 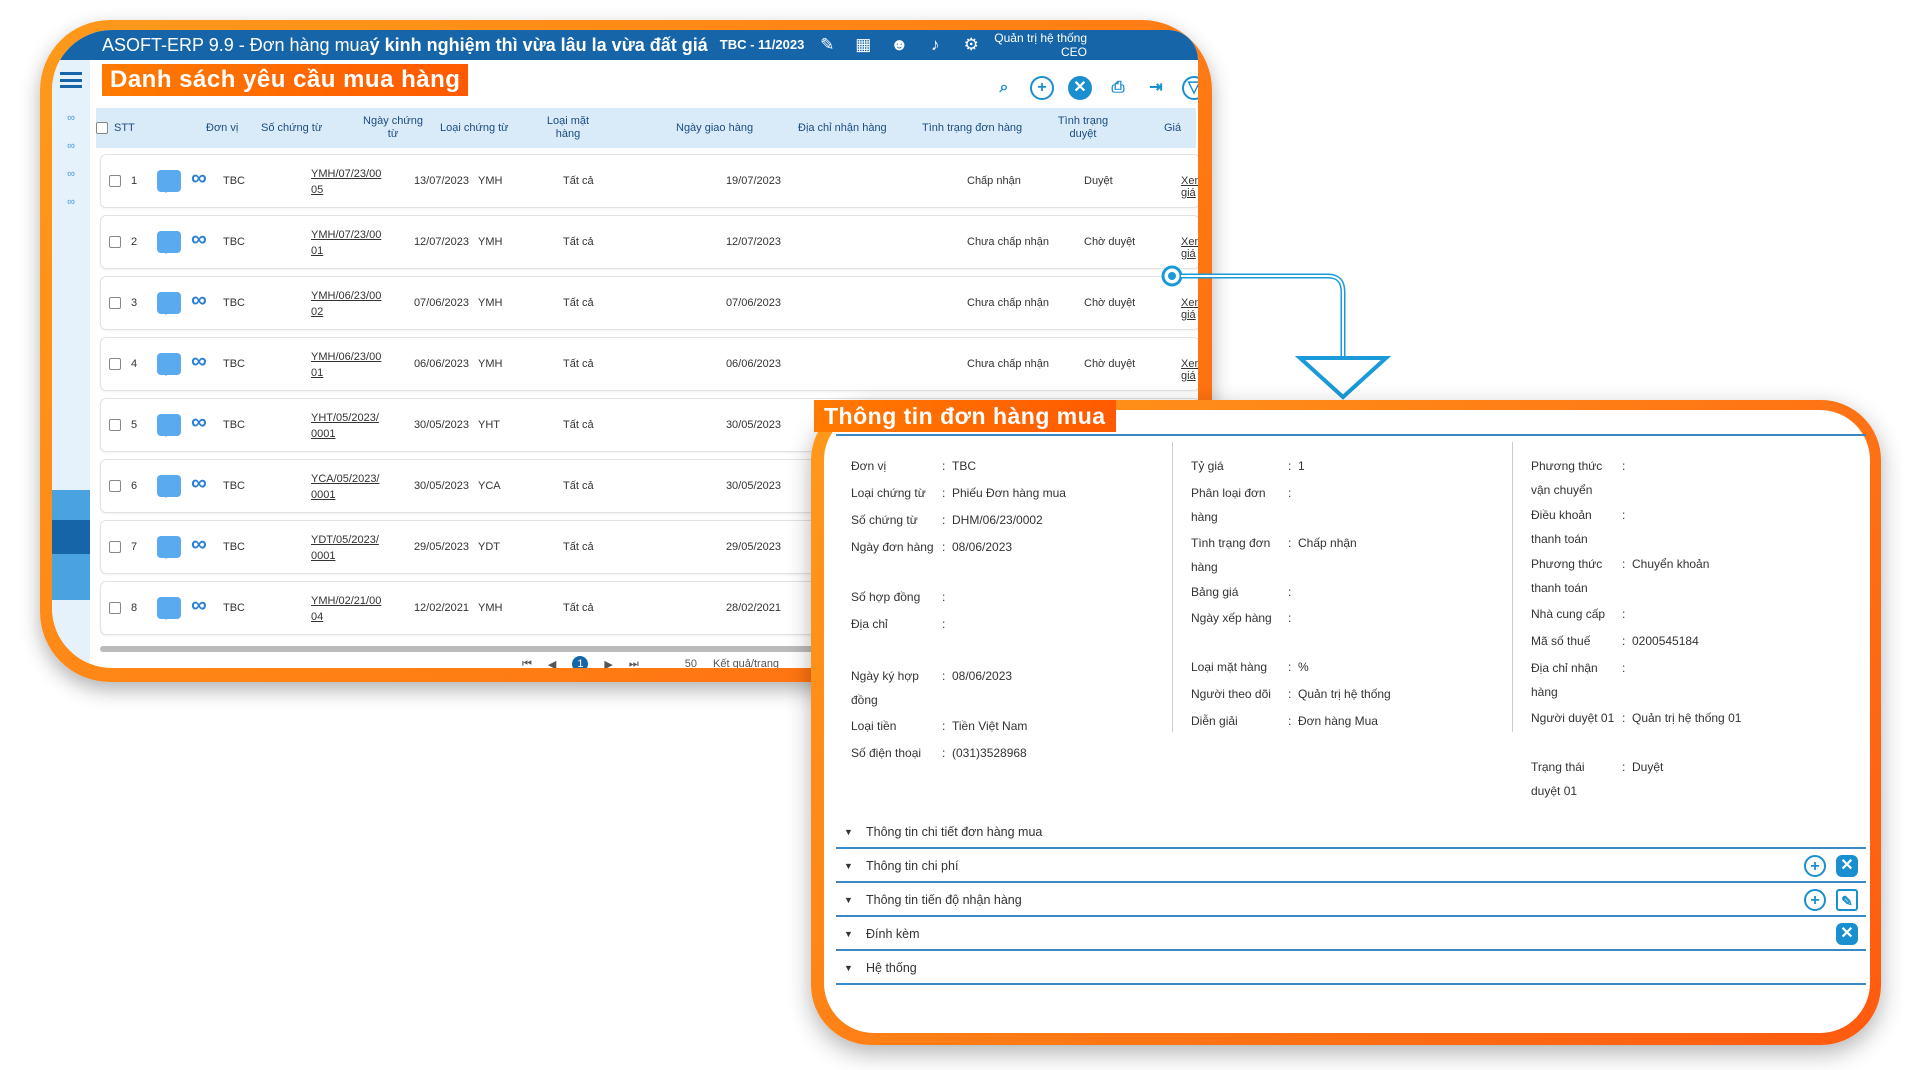 I want to click on row-doc-no: YMH/06/23/0001, so click(x=346, y=365).